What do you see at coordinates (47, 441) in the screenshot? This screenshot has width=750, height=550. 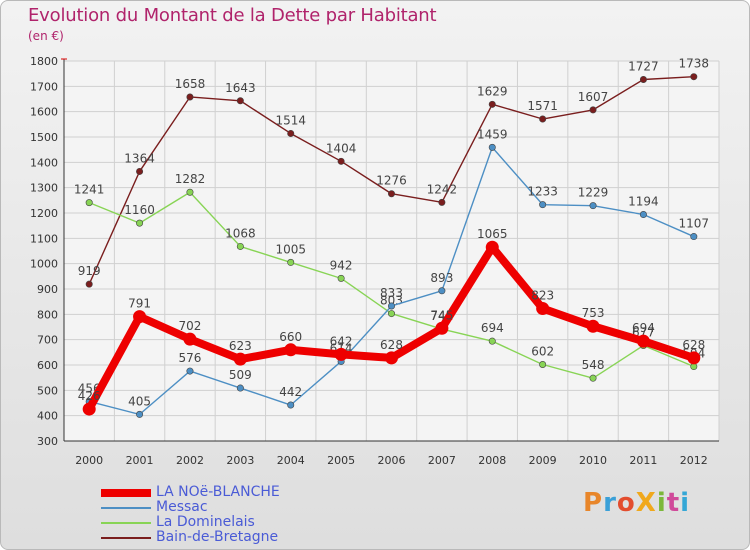 I see `y-tick-label: 300` at bounding box center [47, 441].